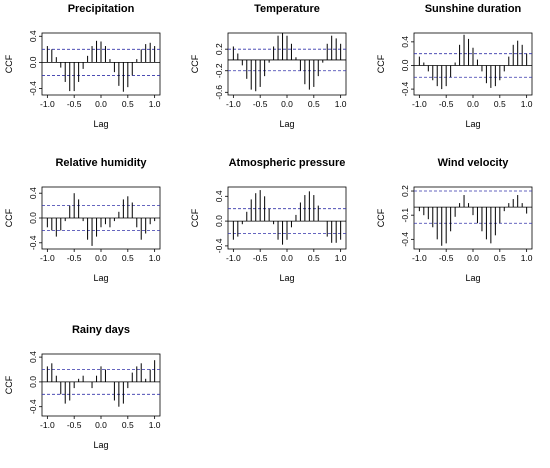  I want to click on y-tick-label: -0.2, so click(219, 70).